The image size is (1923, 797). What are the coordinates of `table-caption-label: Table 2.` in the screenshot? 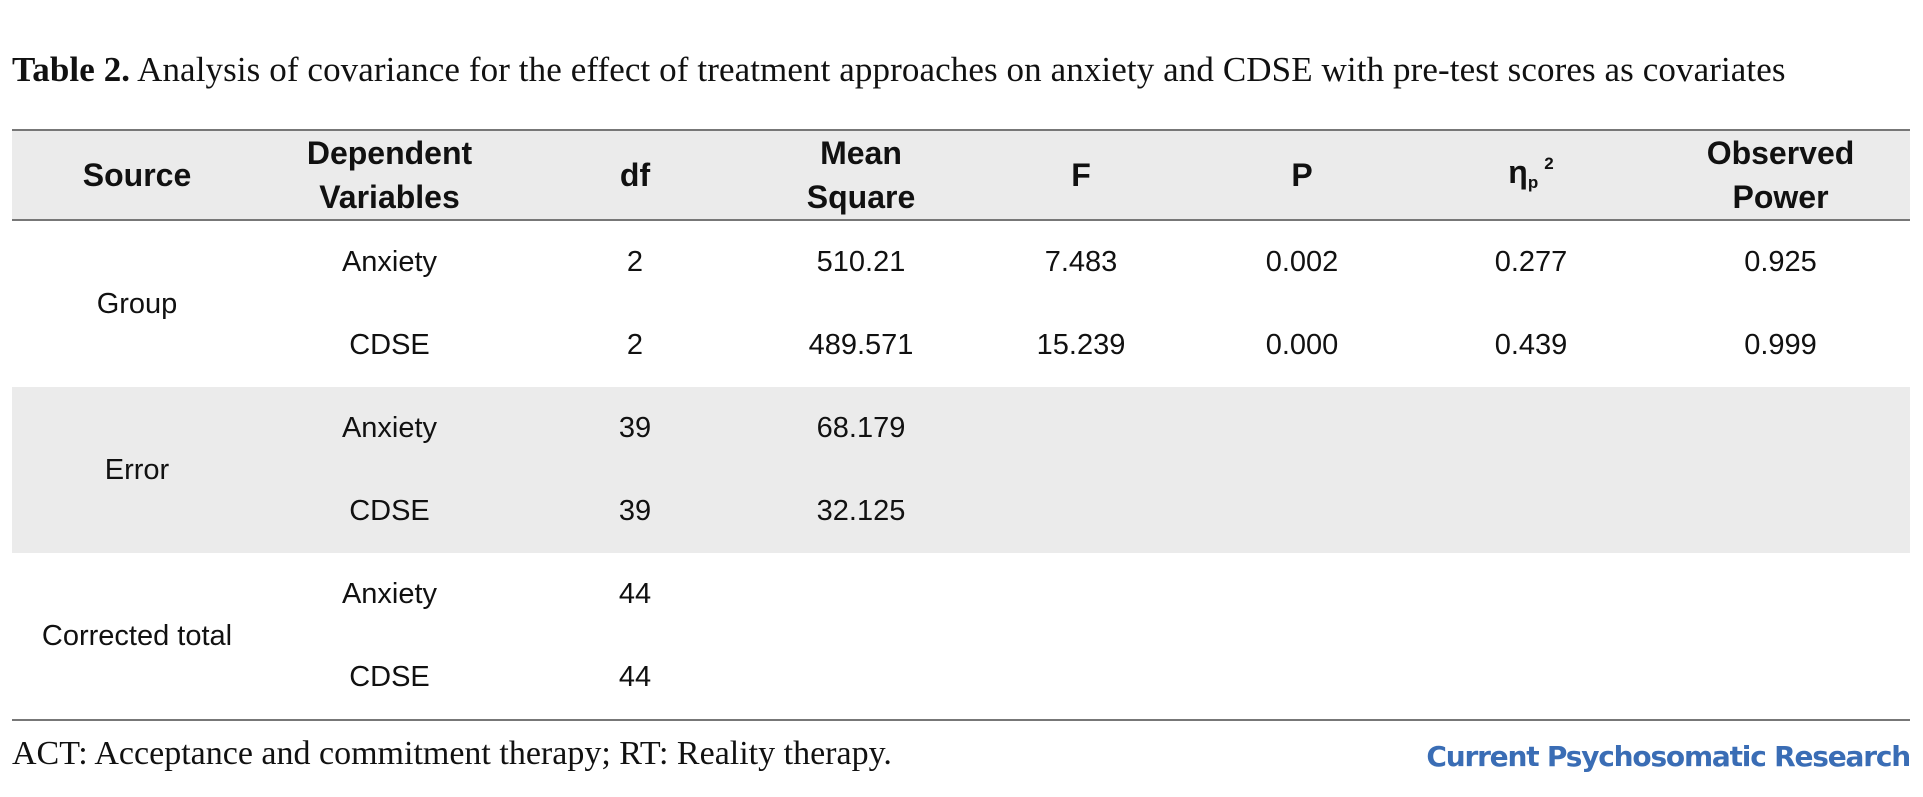 It's located at (71, 69).